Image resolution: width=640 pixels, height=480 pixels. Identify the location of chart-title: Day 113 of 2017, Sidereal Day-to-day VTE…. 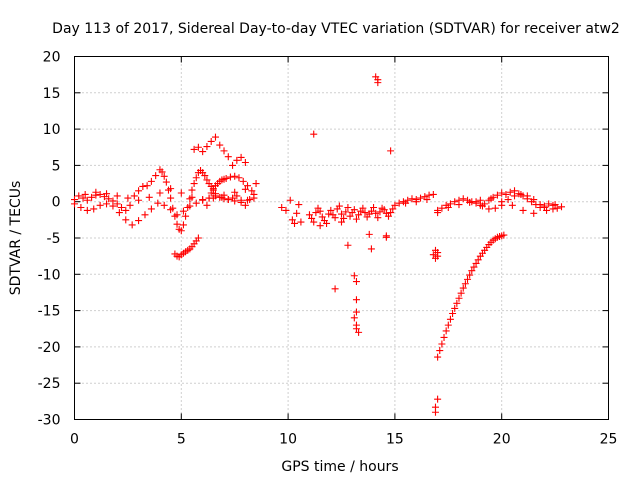
(336, 29).